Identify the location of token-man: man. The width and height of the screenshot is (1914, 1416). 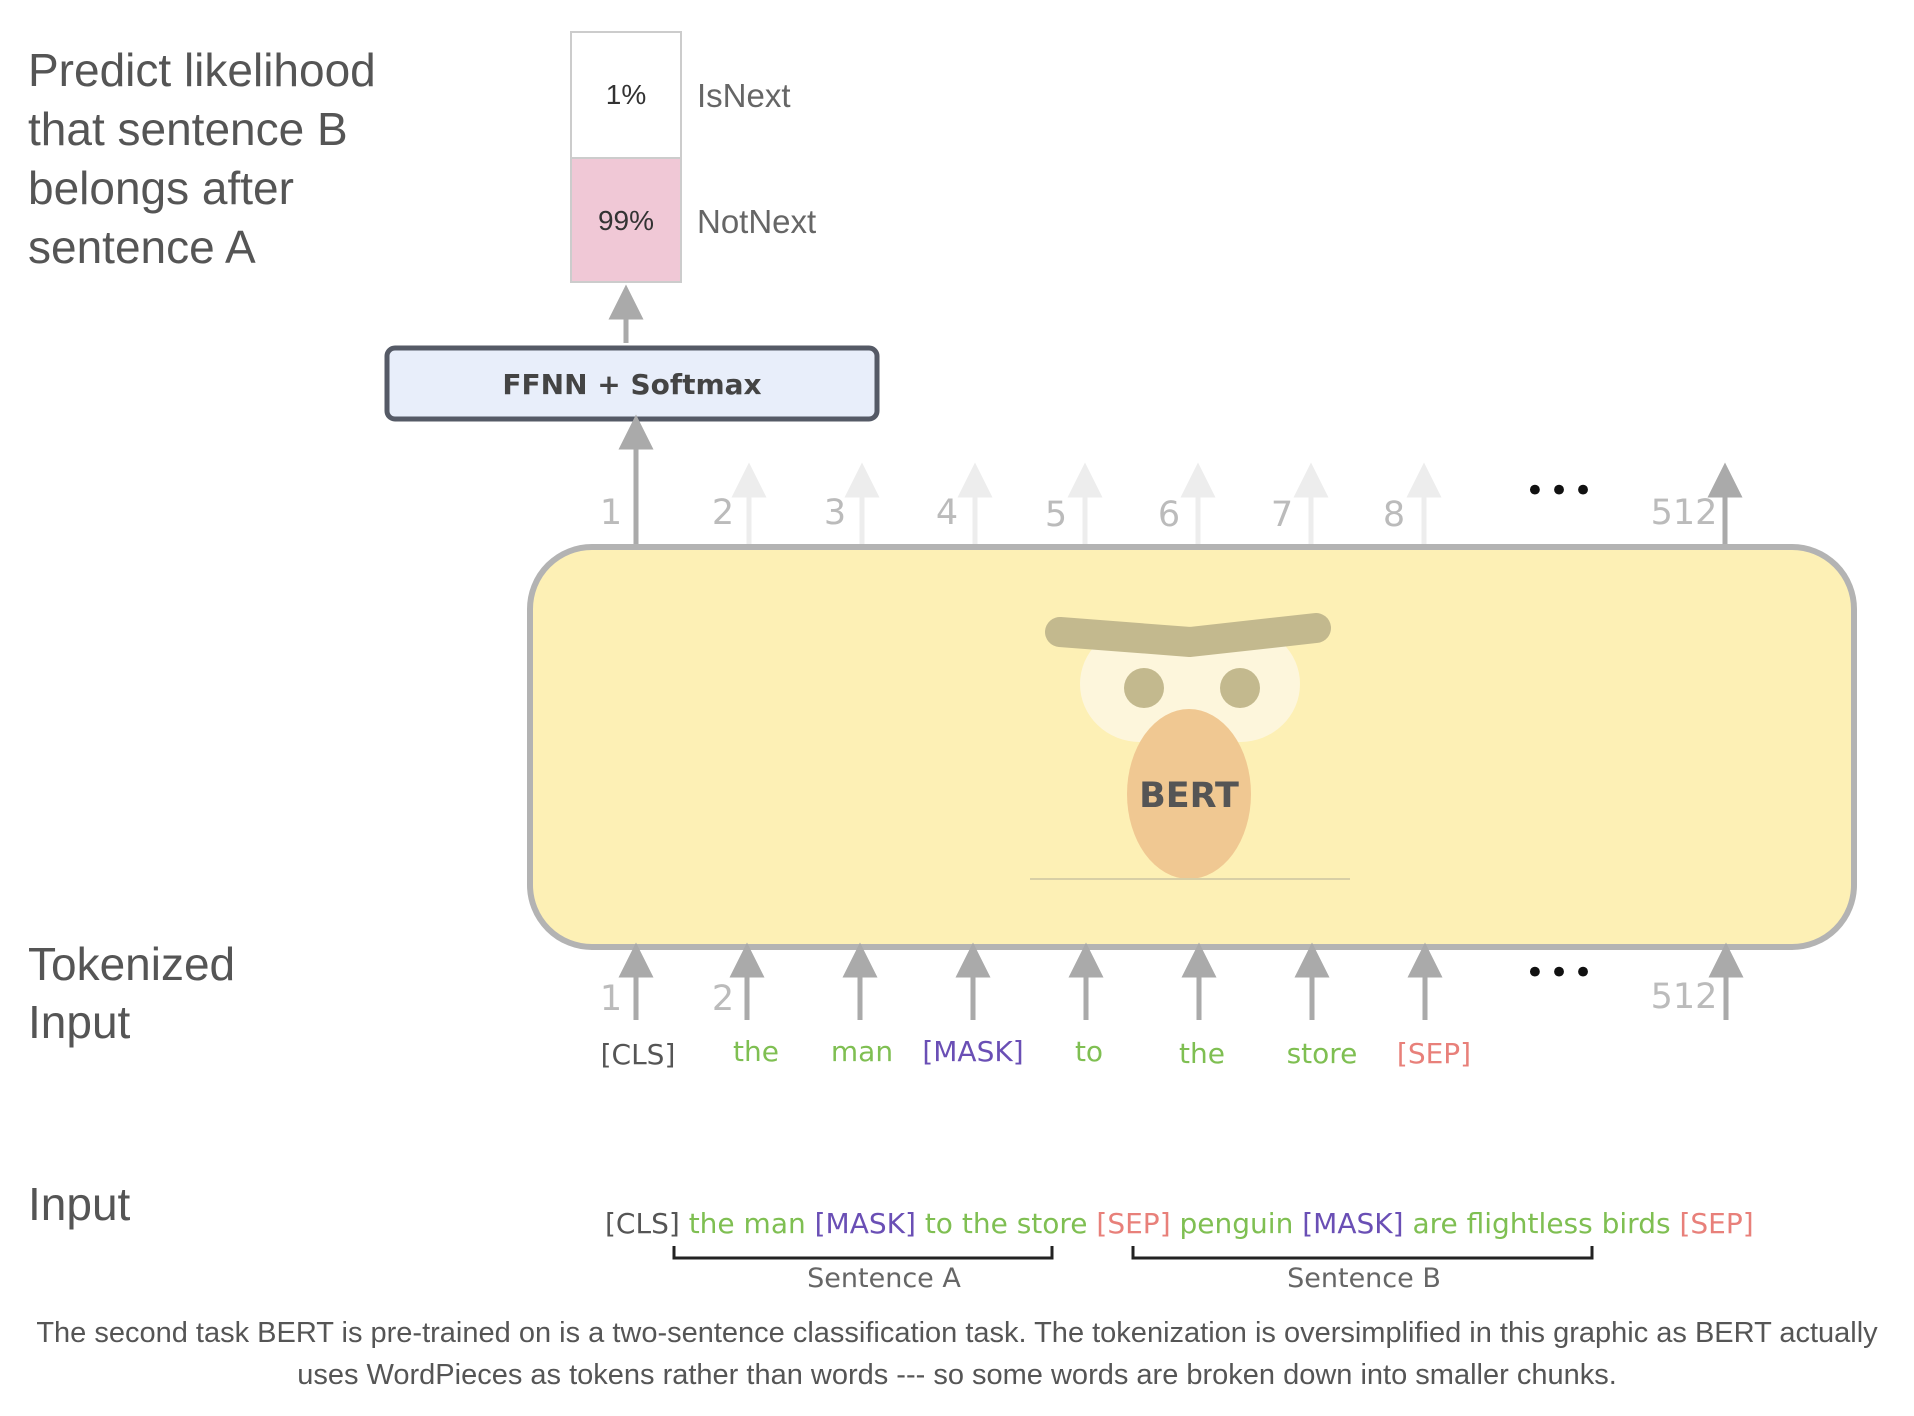
(862, 1051).